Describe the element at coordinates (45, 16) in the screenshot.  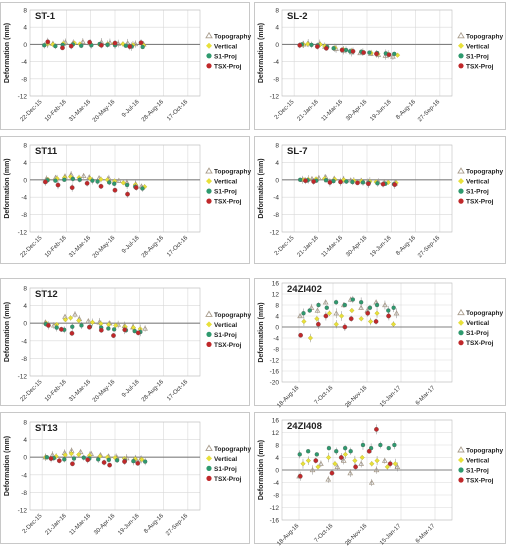
I see `panel-title: ST-1` at that location.